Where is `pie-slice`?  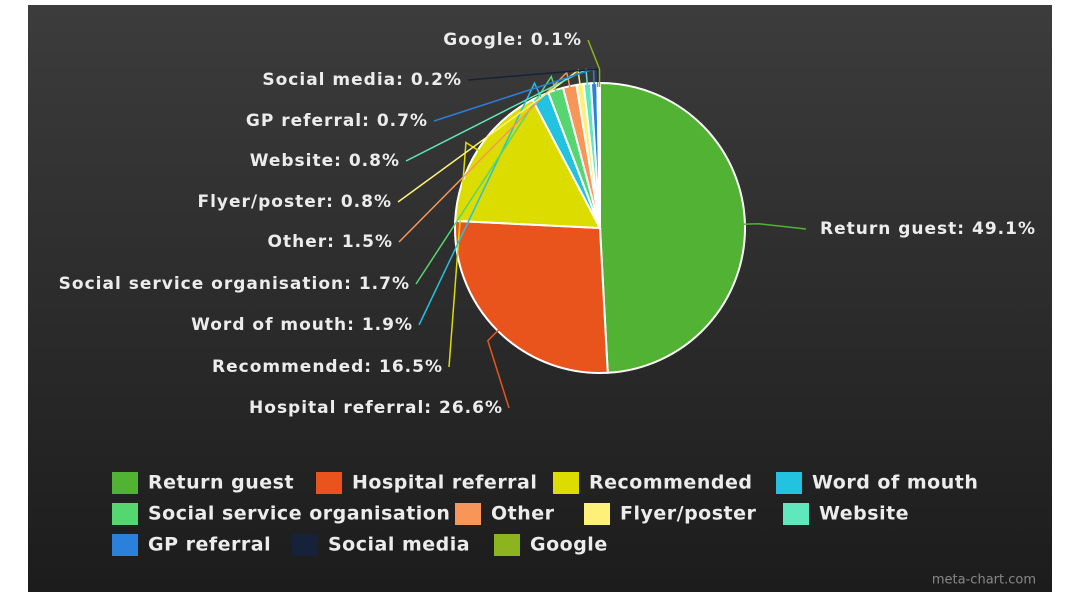 pie-slice is located at coordinates (599, 155).